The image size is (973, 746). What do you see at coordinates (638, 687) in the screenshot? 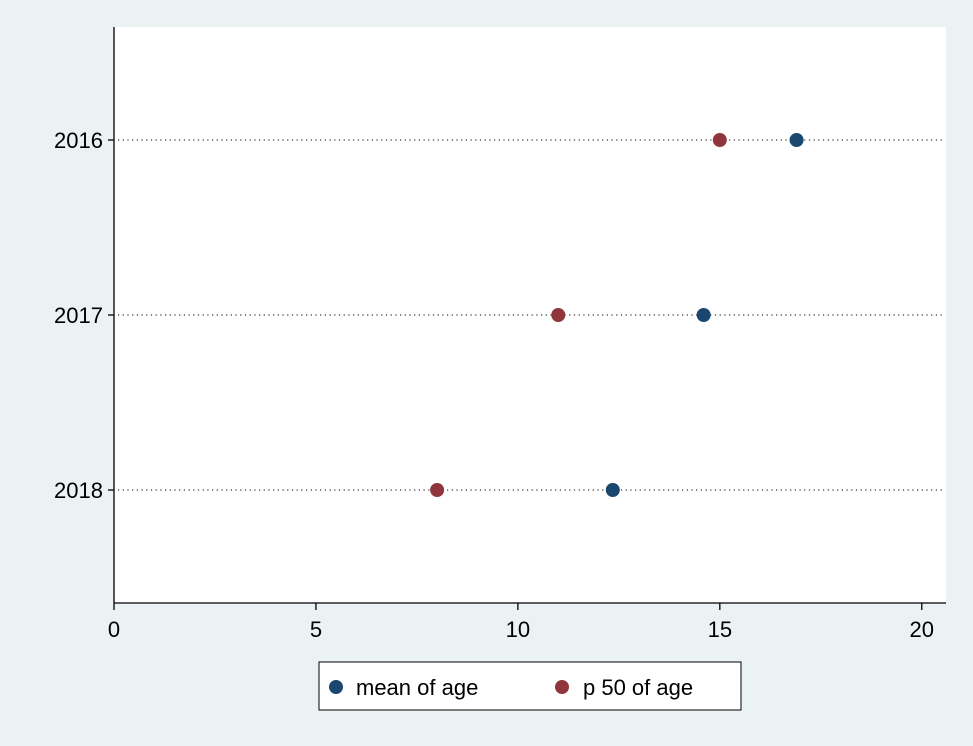
I see `legend-label-p50-of-age: p 50 of age` at bounding box center [638, 687].